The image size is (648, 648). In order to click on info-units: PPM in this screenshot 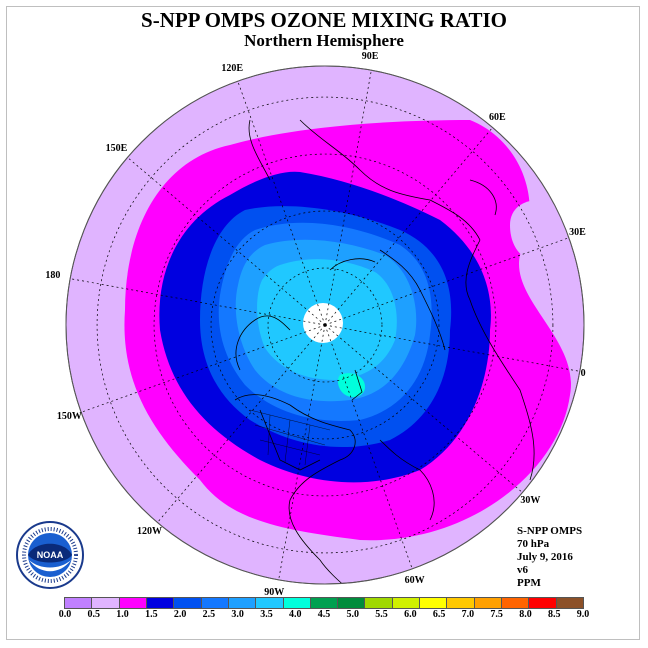, I will do `click(529, 583)`.